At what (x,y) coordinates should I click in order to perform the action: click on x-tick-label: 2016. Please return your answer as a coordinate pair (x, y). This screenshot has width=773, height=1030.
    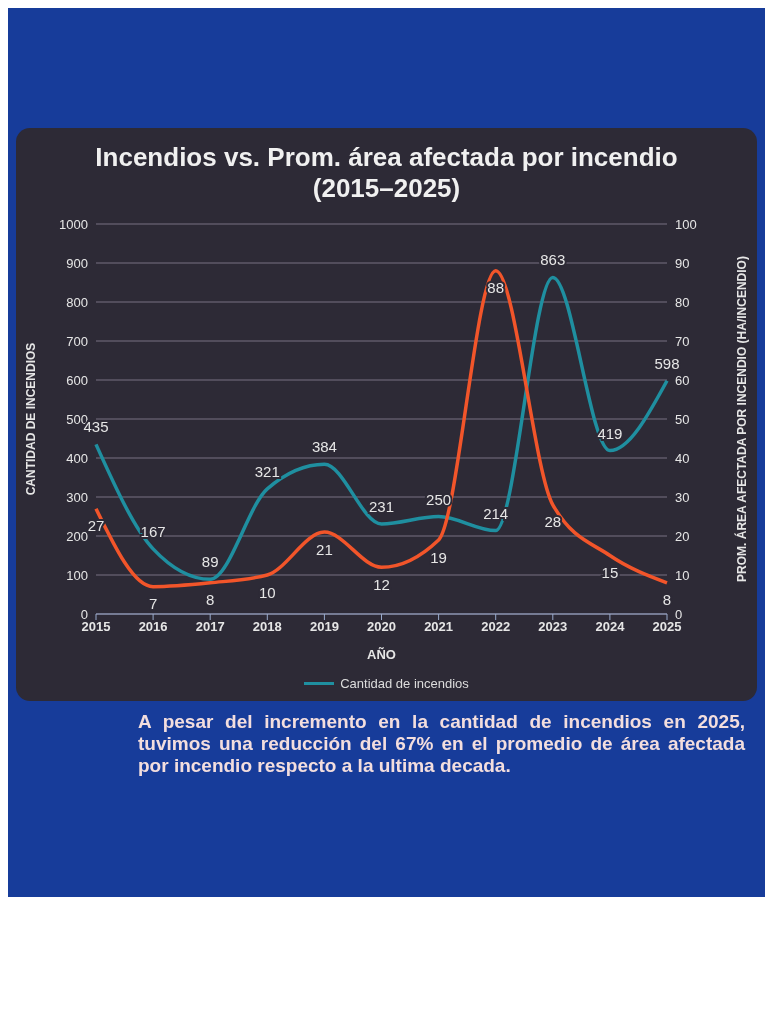
    Looking at the image, I should click on (153, 627).